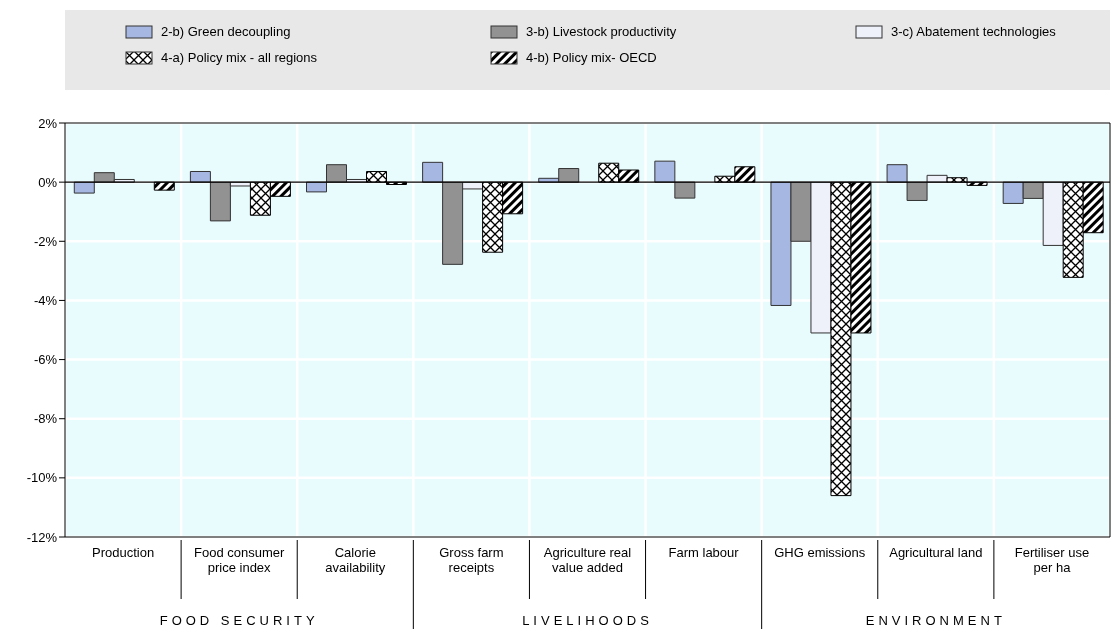  Describe the element at coordinates (936, 552) in the screenshot. I see `x-tick-label: Agricultural land` at that location.